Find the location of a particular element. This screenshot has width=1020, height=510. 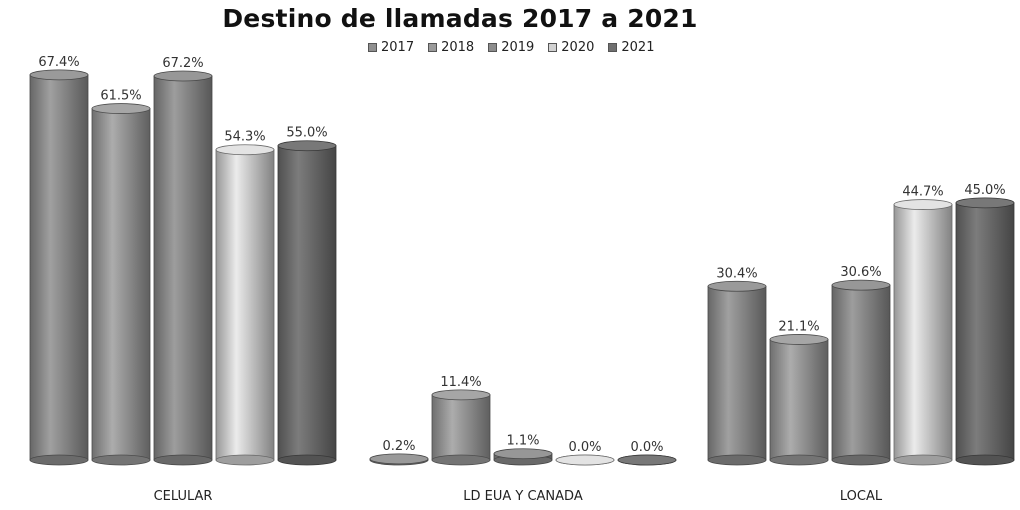

legend-label-2020: 2020 is located at coordinates (578, 47).